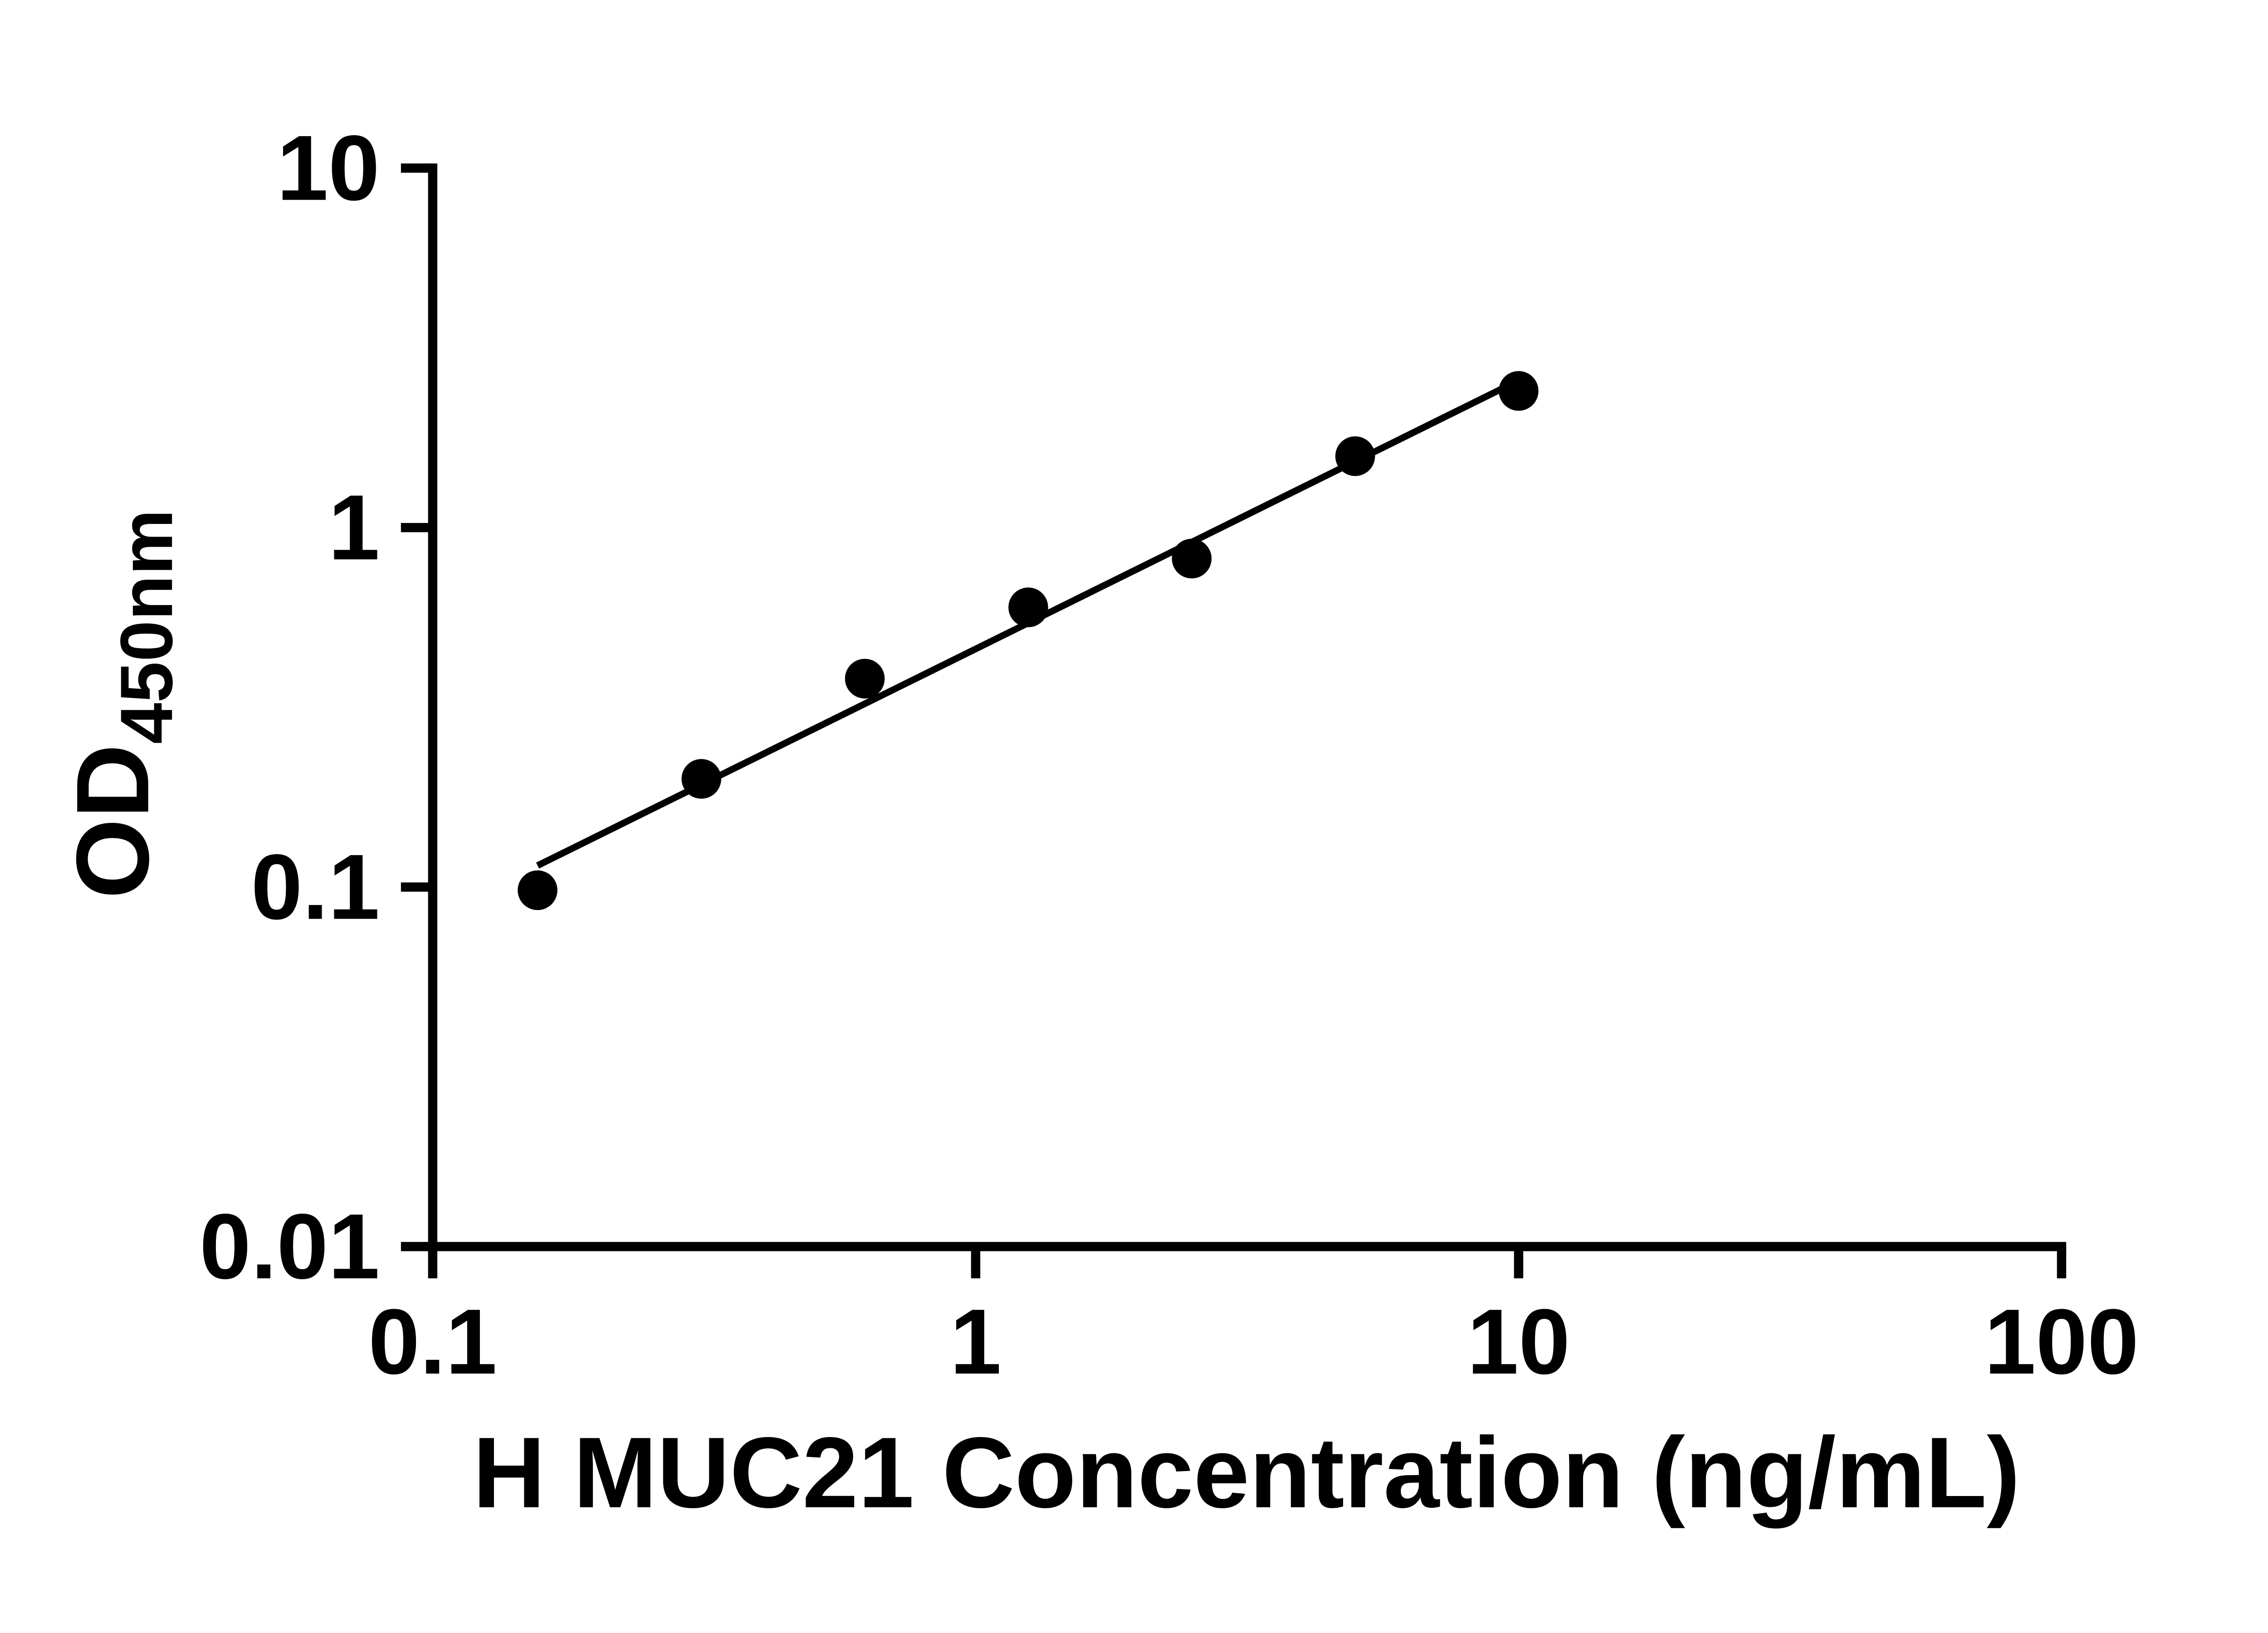 Image resolution: width=2268 pixels, height=1633 pixels. I want to click on x-axis-title: H MUC21 Concentration (ng/mL), so click(1246, 1472).